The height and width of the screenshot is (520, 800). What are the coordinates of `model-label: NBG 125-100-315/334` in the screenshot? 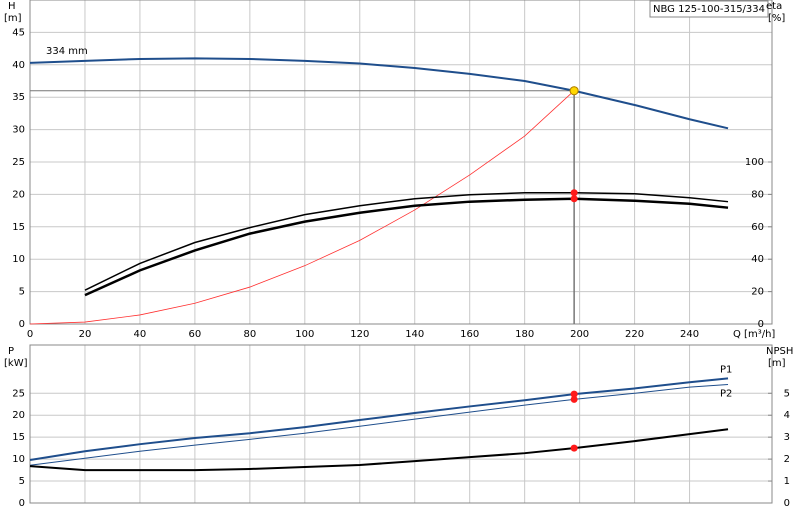 It's located at (709, 9).